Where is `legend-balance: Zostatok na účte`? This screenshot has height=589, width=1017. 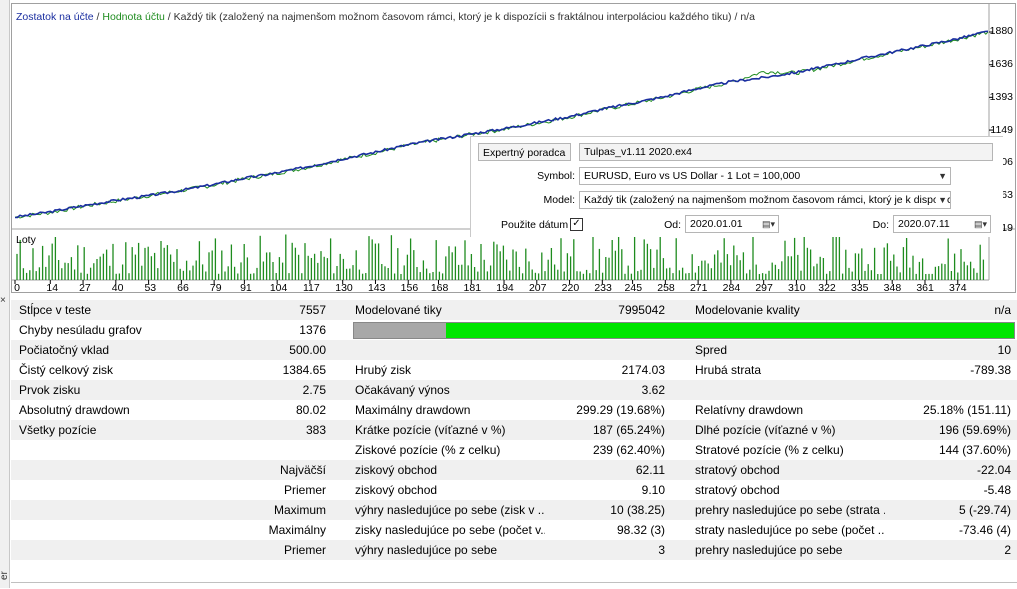 legend-balance: Zostatok na účte is located at coordinates (55, 17).